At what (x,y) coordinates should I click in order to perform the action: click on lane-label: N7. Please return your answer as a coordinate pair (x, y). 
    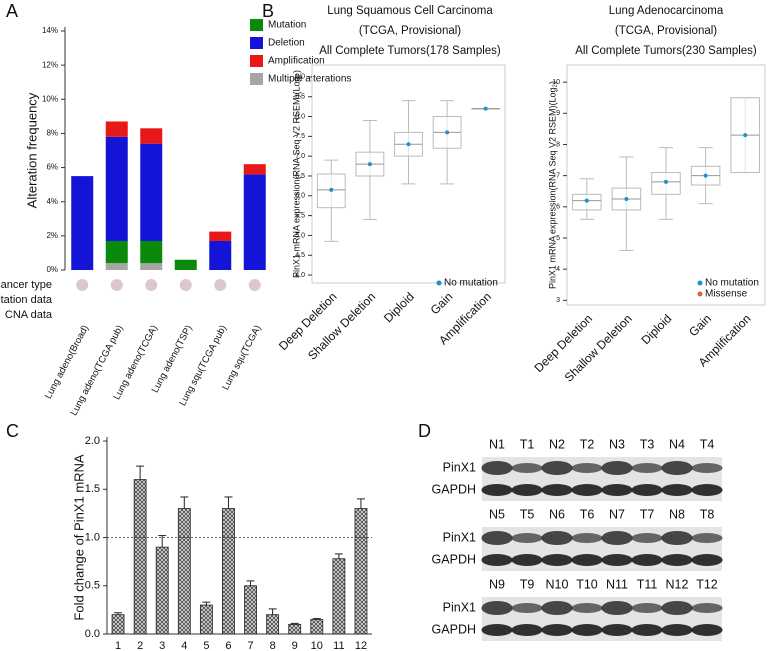
    Looking at the image, I should click on (617, 514).